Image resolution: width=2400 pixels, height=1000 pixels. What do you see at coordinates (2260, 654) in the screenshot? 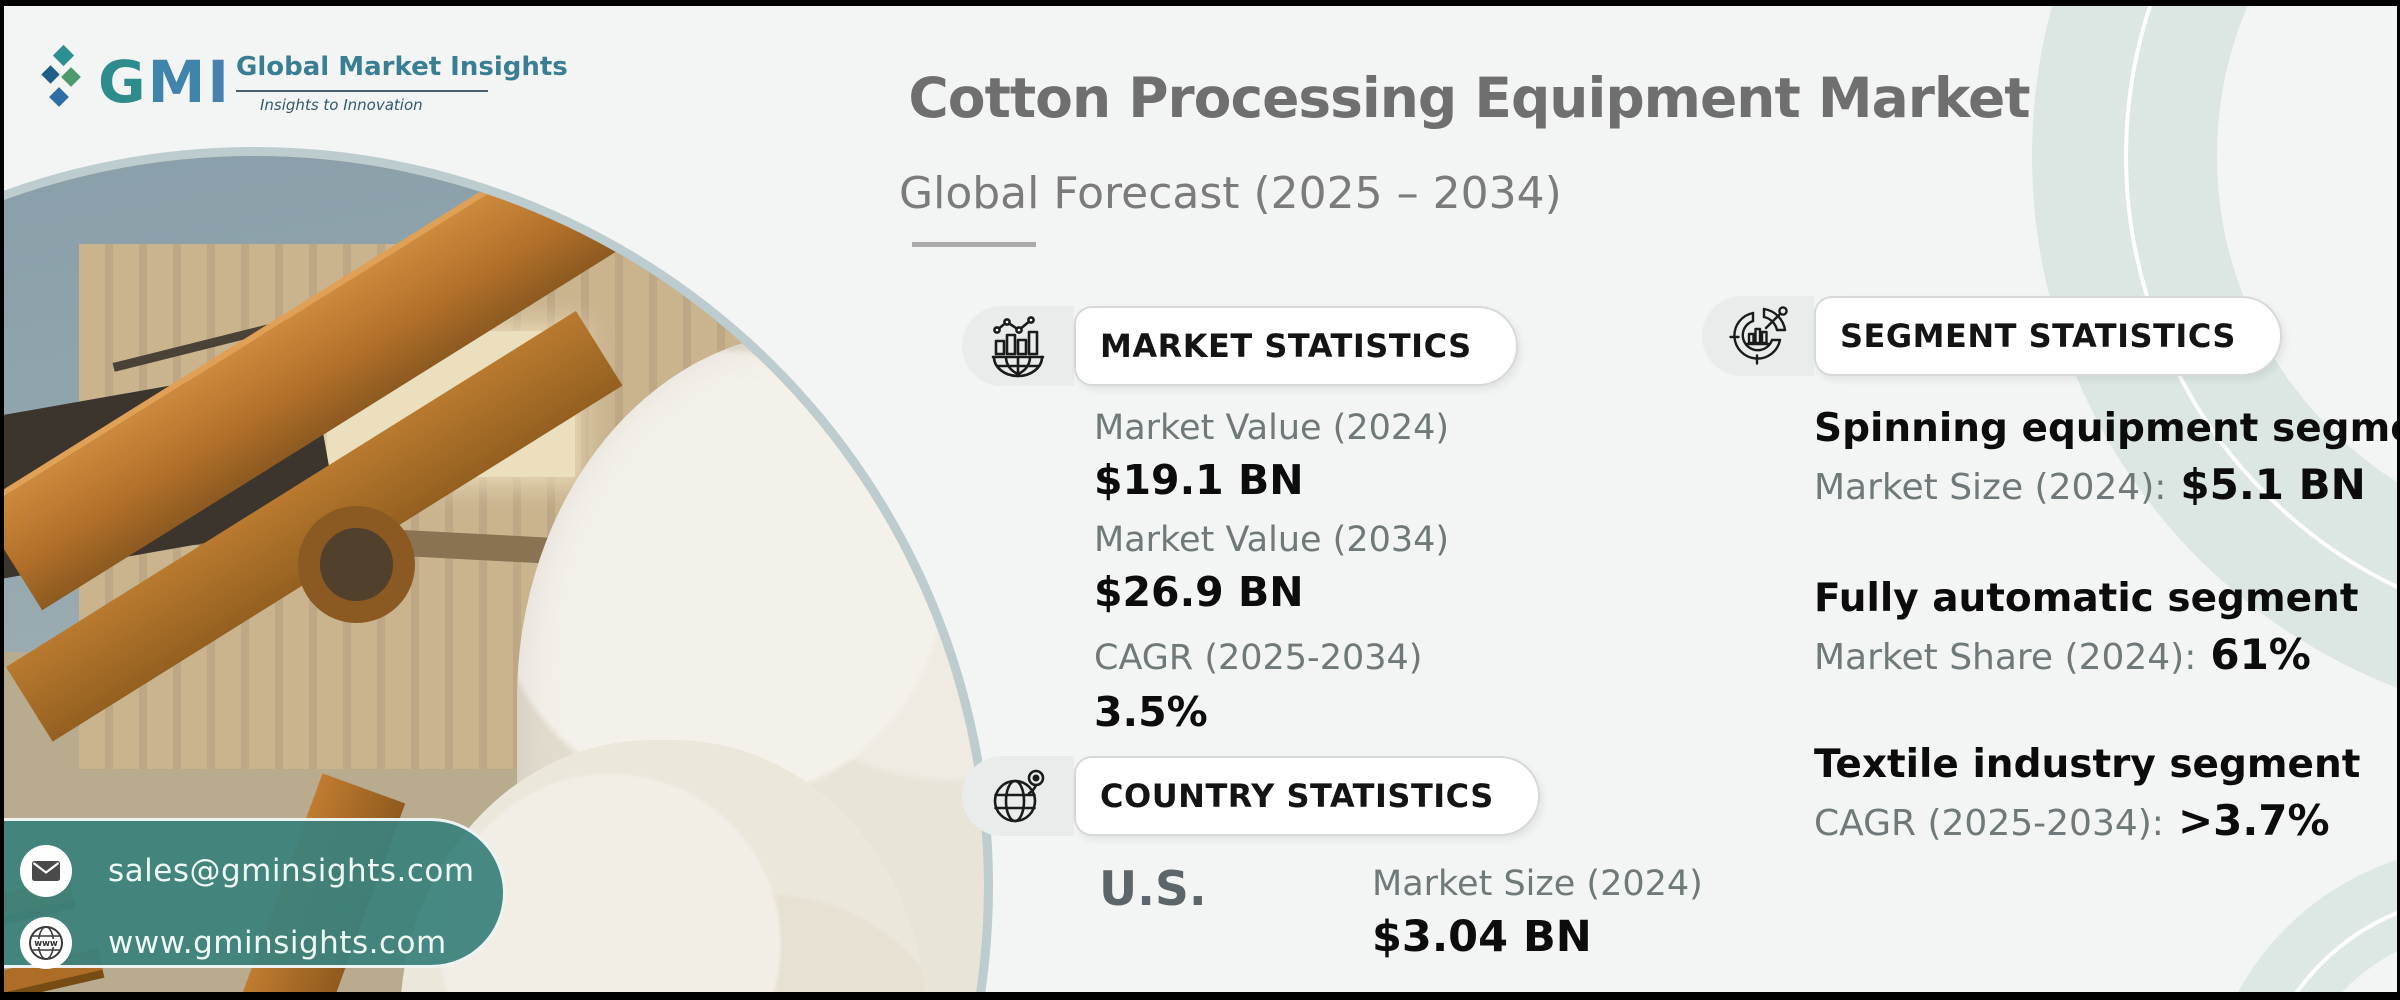
I see `segment-2-stat-value: 61%` at bounding box center [2260, 654].